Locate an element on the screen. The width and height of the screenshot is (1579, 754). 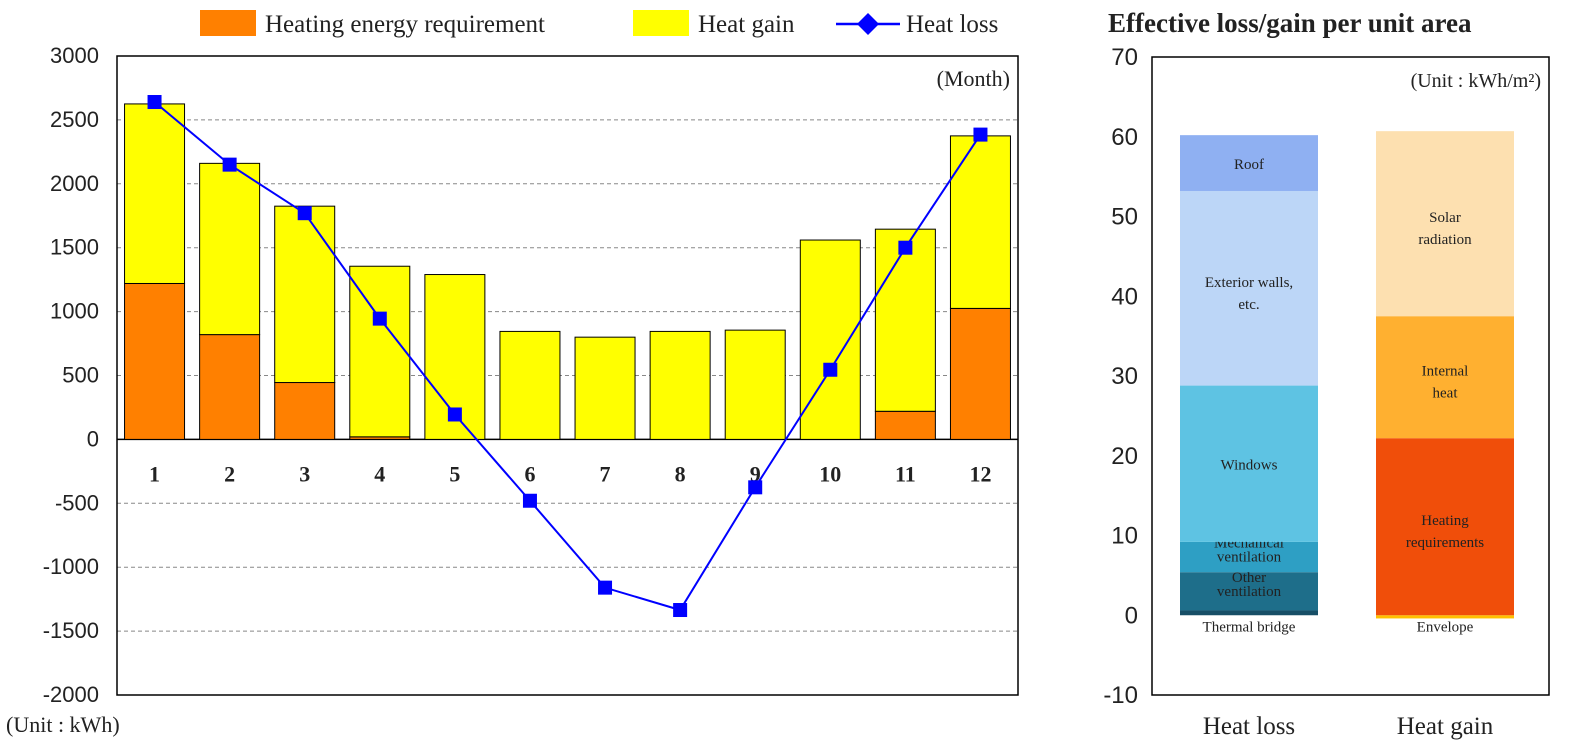
segment-label-line: etc. is located at coordinates (1248, 305).